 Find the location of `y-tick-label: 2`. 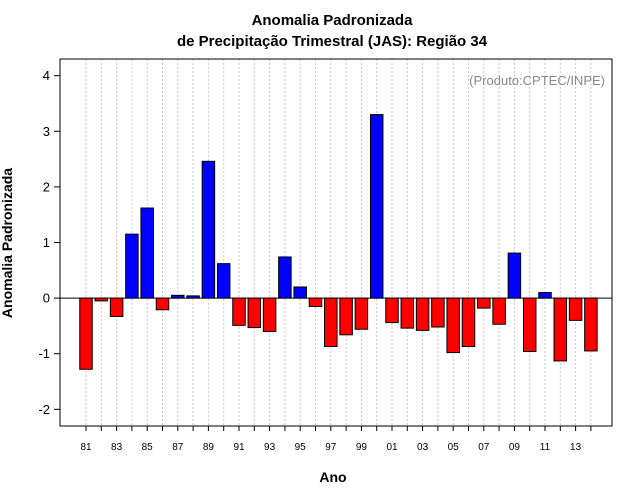

y-tick-label: 2 is located at coordinates (46, 186).